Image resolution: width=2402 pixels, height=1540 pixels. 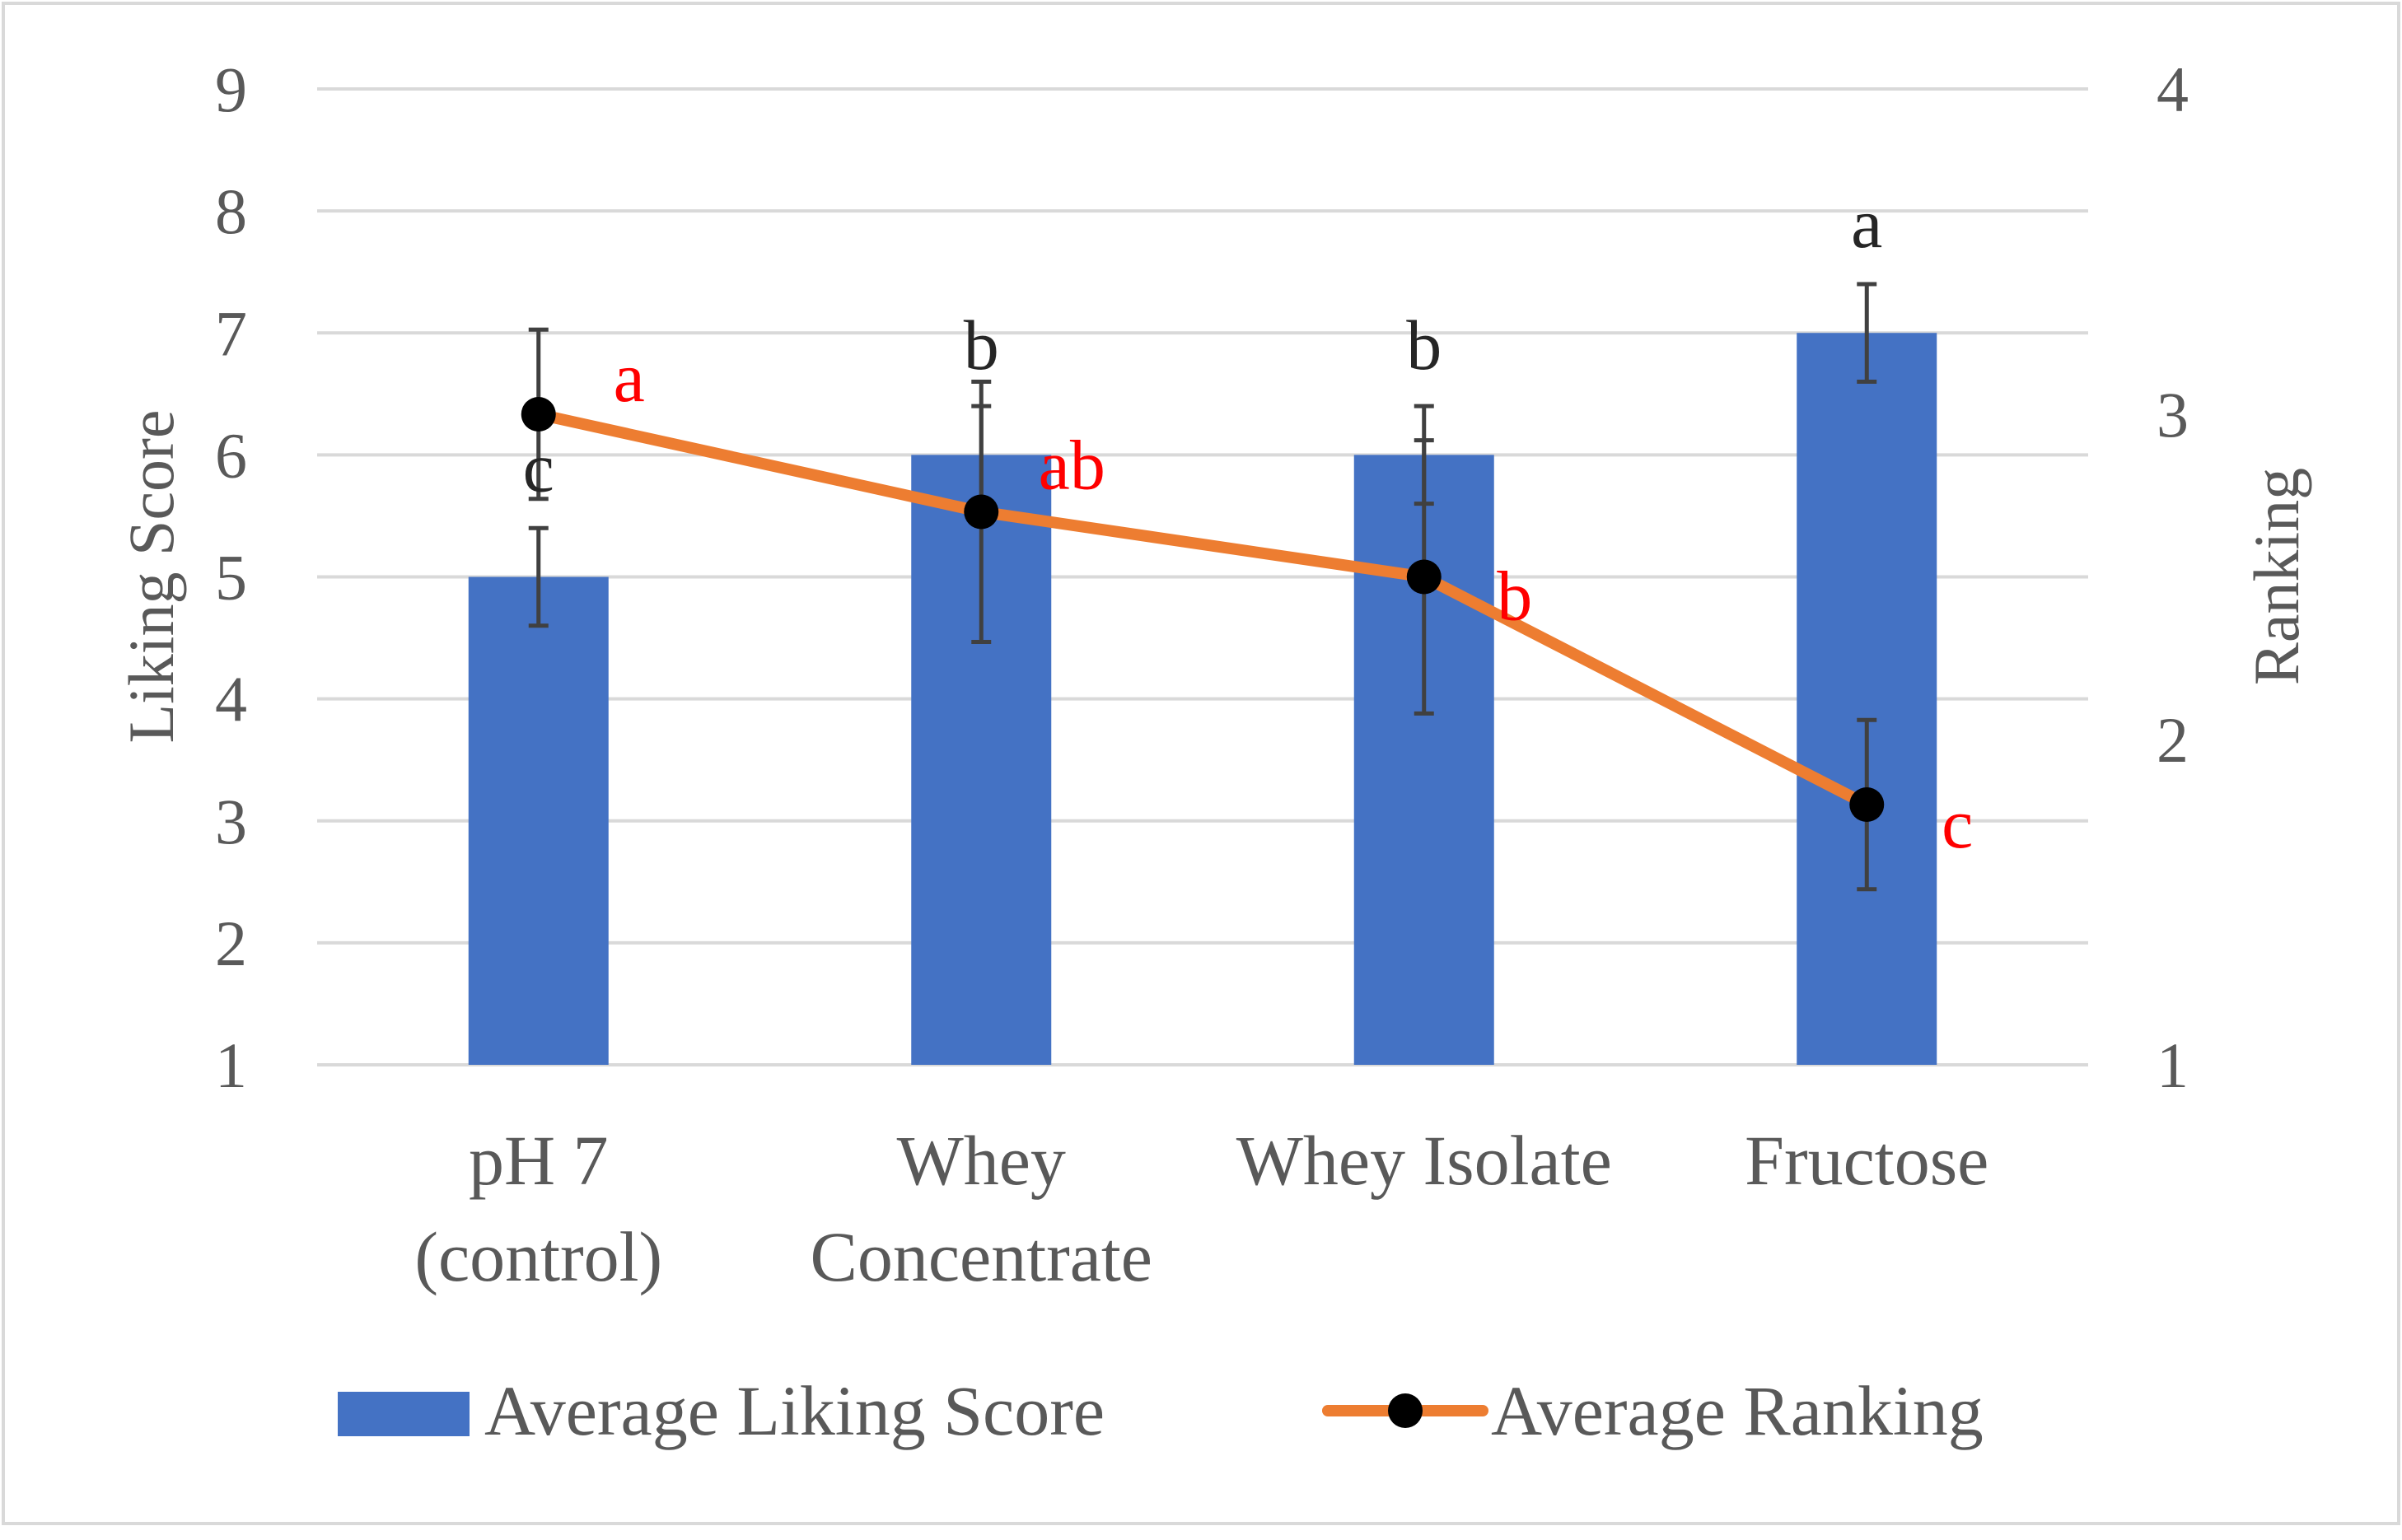 What do you see at coordinates (1737, 1410) in the screenshot?
I see `legend-label: Average Ranking` at bounding box center [1737, 1410].